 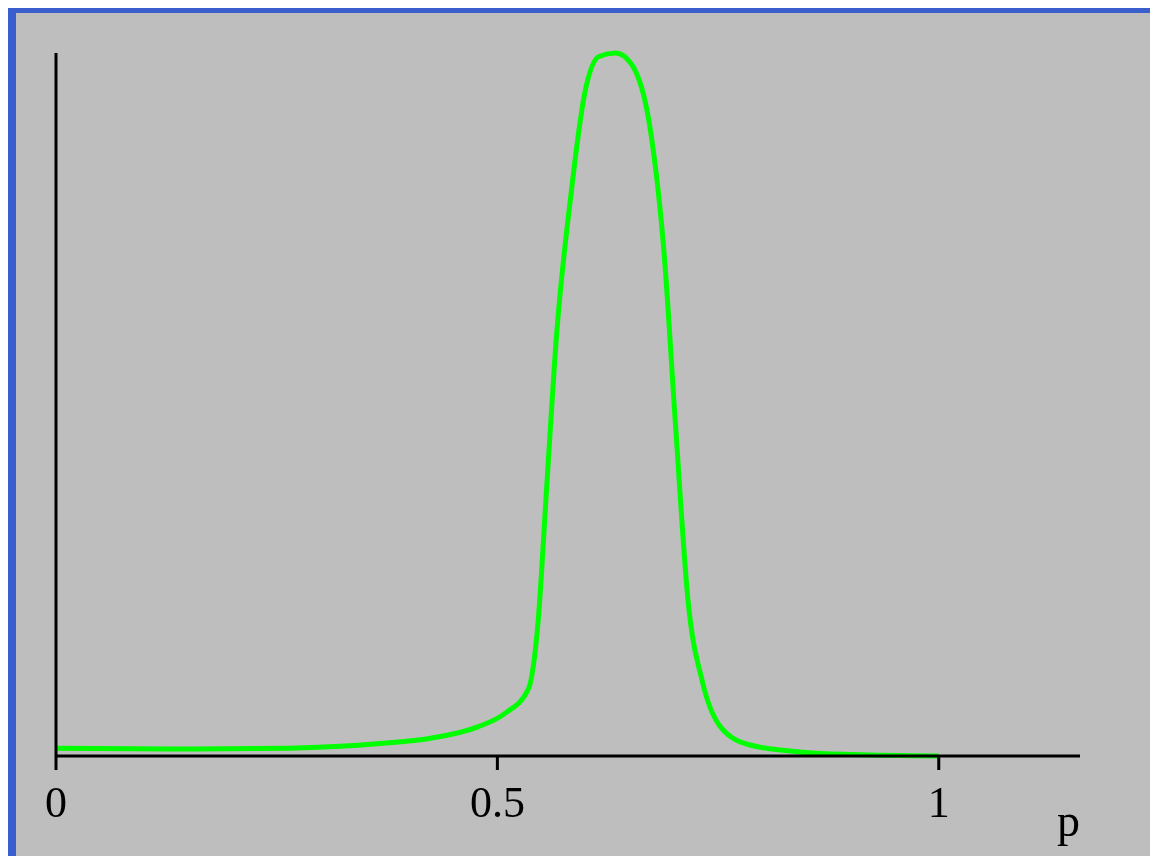 I want to click on x-tick-label: 1, so click(x=938, y=803).